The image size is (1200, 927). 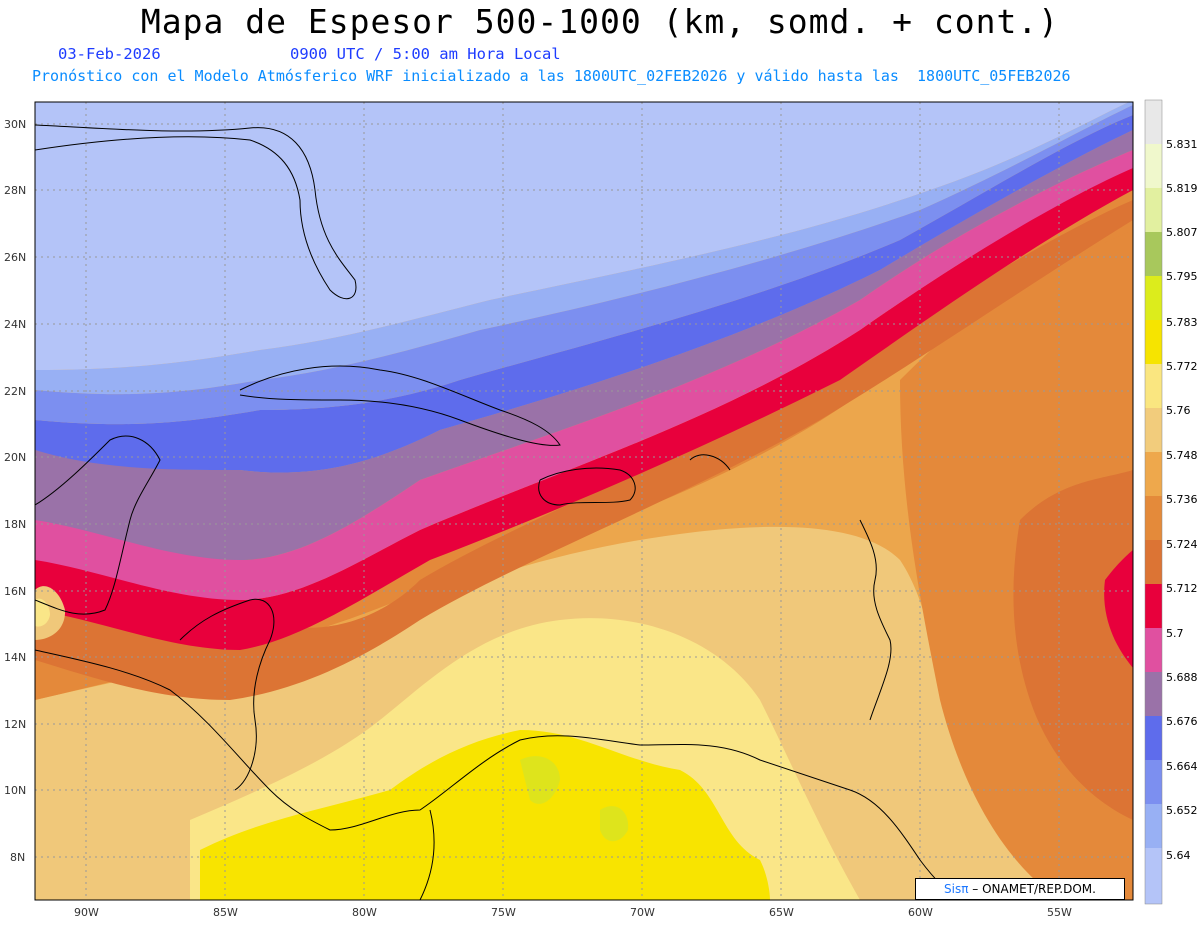 What do you see at coordinates (15, 657) in the screenshot?
I see `svg-text: 14N` at bounding box center [15, 657].